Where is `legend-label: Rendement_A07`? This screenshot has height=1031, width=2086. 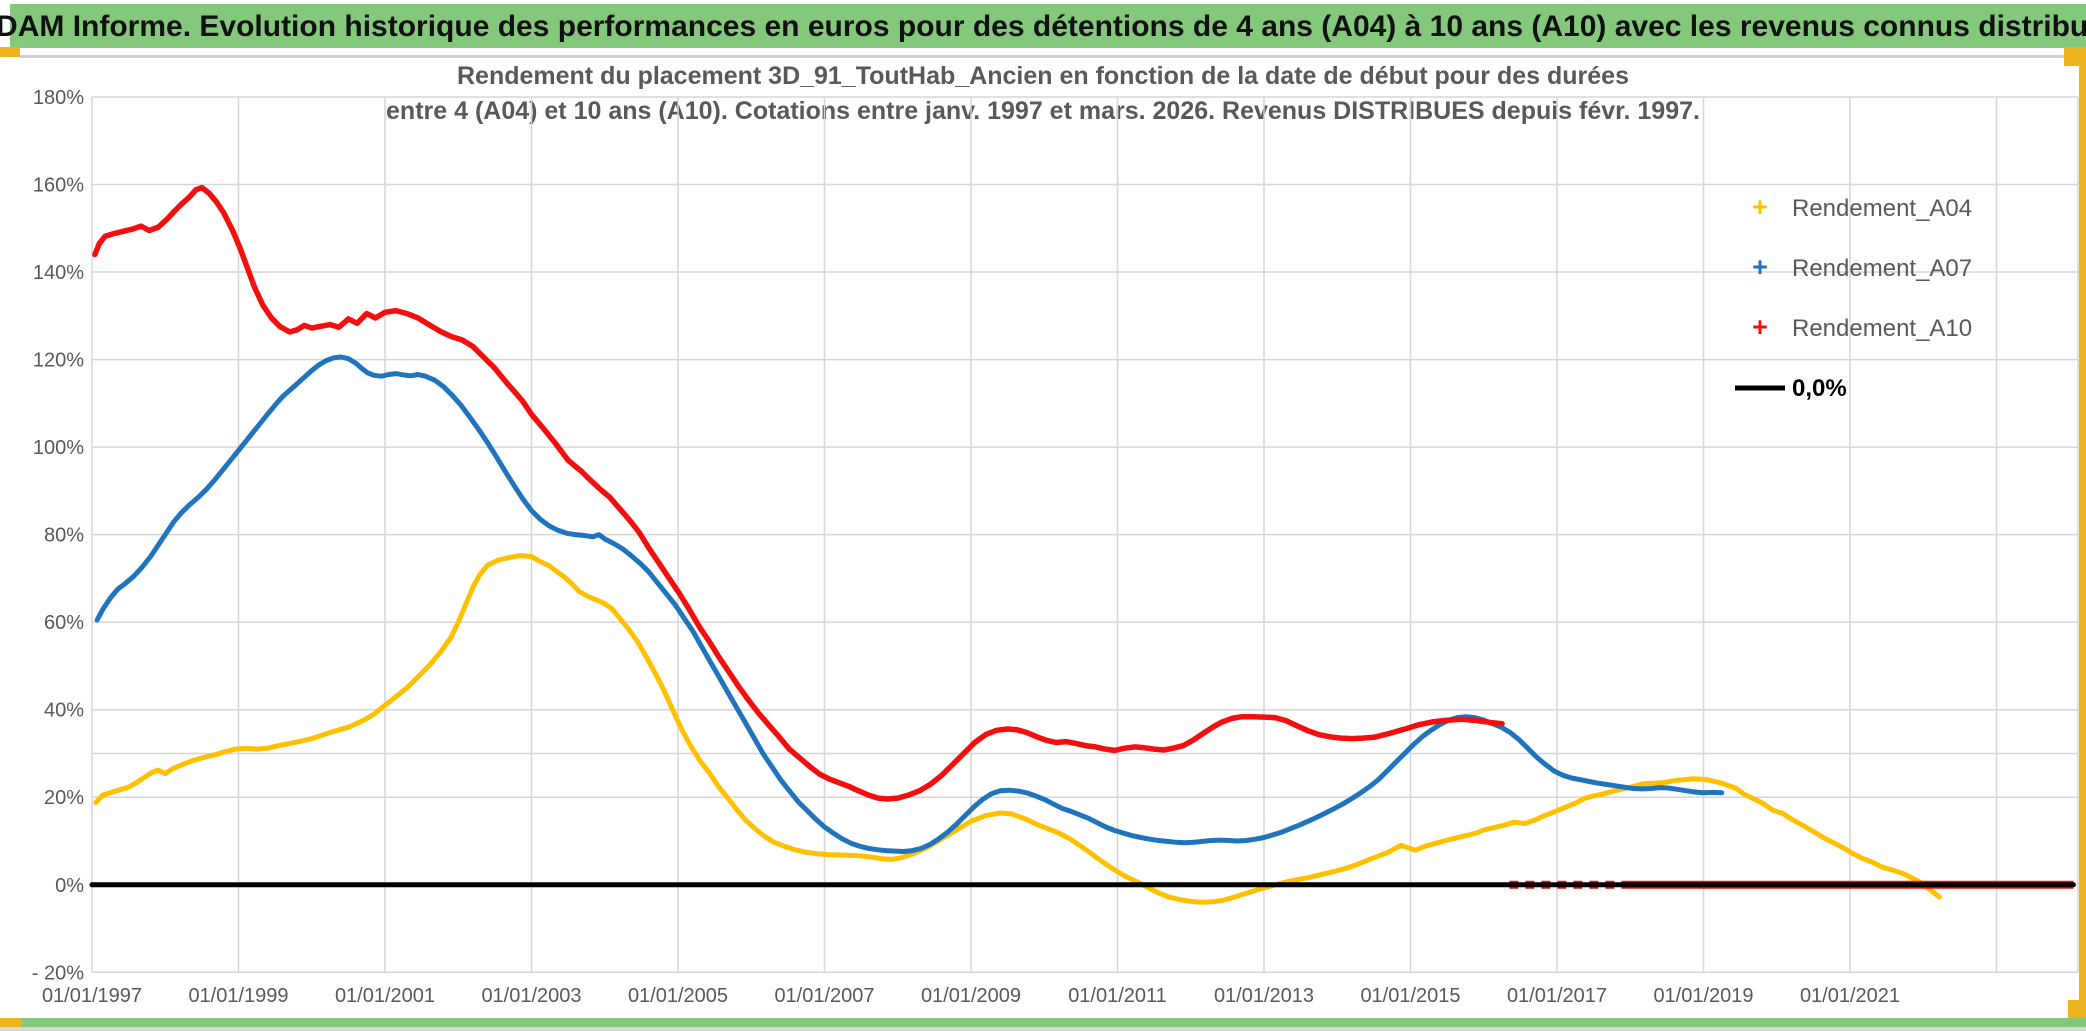 legend-label: Rendement_A07 is located at coordinates (1882, 268).